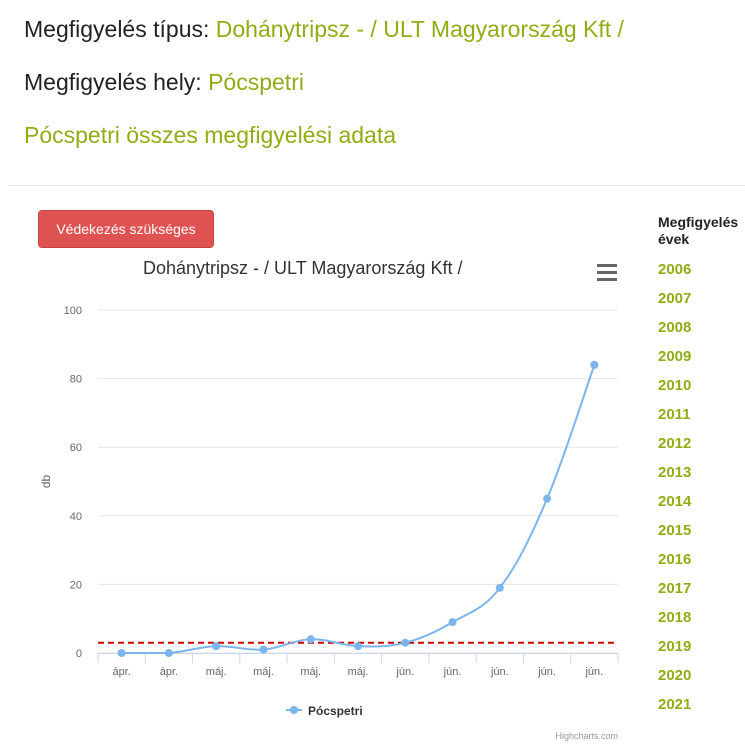 The height and width of the screenshot is (747, 745). I want to click on hamburger-menu-icon, so click(607, 273).